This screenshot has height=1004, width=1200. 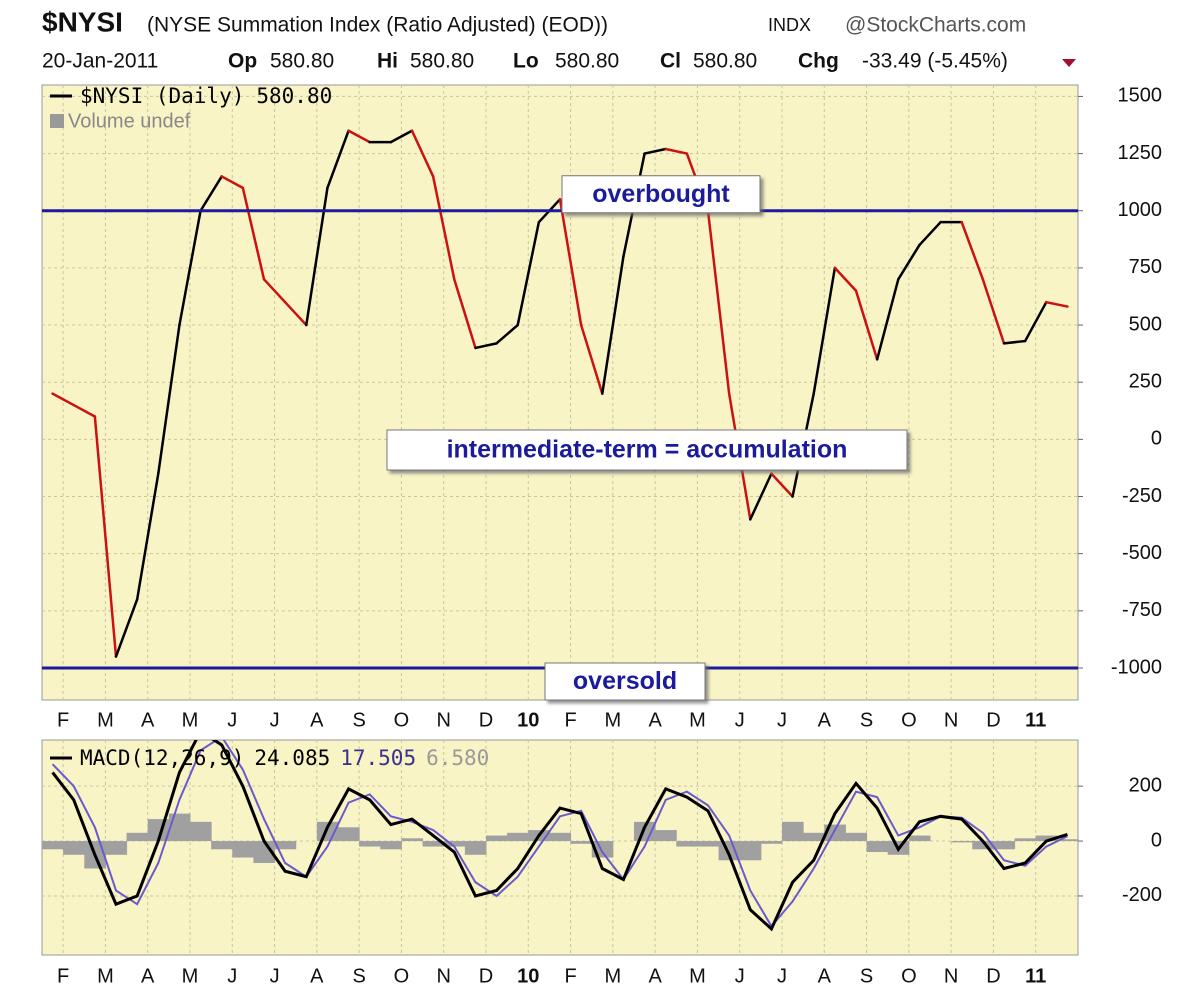 I want to click on legend-label: $NYSI (Daily), so click(x=162, y=96).